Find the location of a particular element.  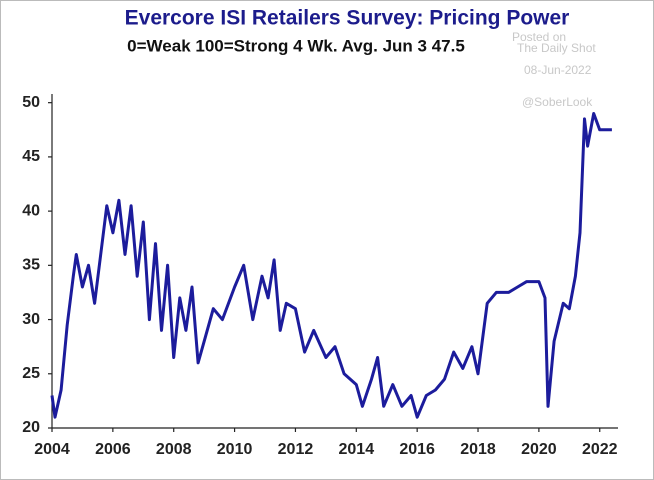

y-tick-label: 30 is located at coordinates (31, 319).